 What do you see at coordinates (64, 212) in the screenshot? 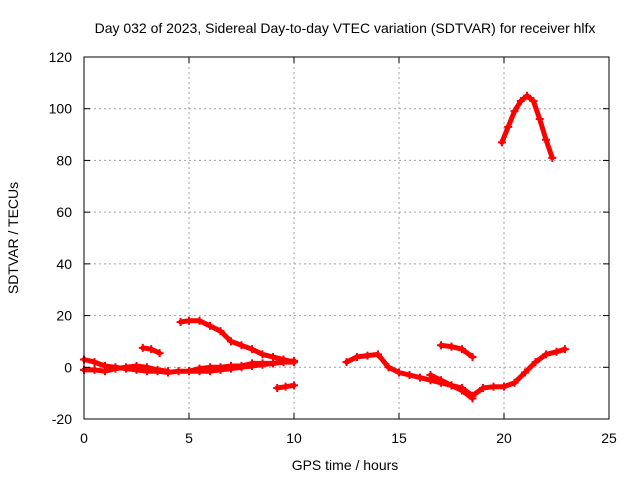
I see `y-tick-label: 60` at bounding box center [64, 212].